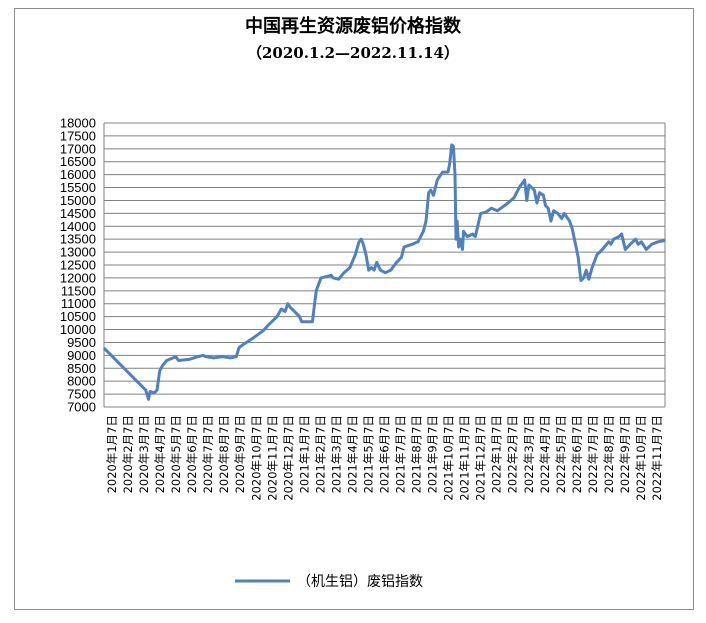 Image resolution: width=706 pixels, height=623 pixels. Describe the element at coordinates (545, 454) in the screenshot. I see `x-tick-label: 2022年4月7日` at that location.